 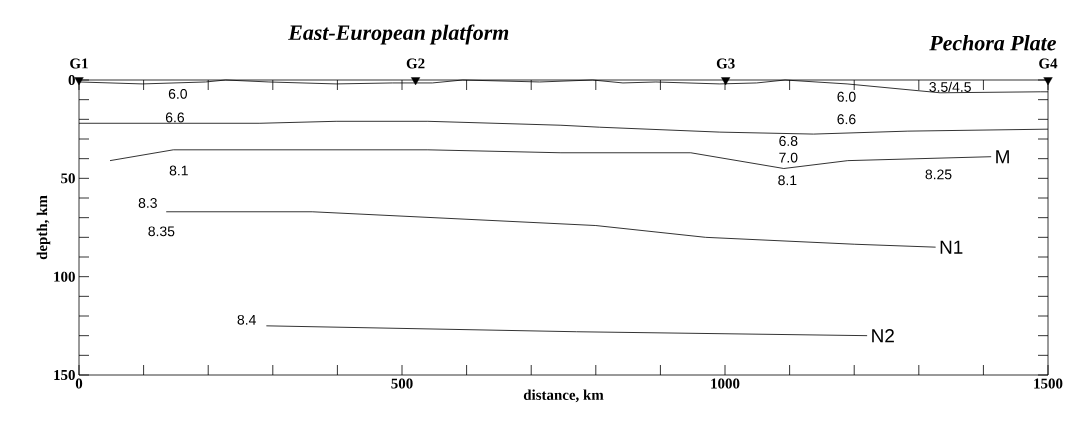 I want to click on data-label: G2, so click(x=415, y=63).